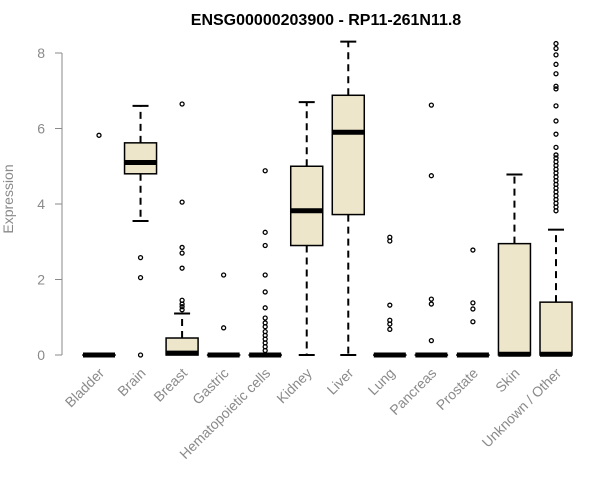 This screenshot has width=600, height=500. I want to click on box-skin, so click(514, 265).